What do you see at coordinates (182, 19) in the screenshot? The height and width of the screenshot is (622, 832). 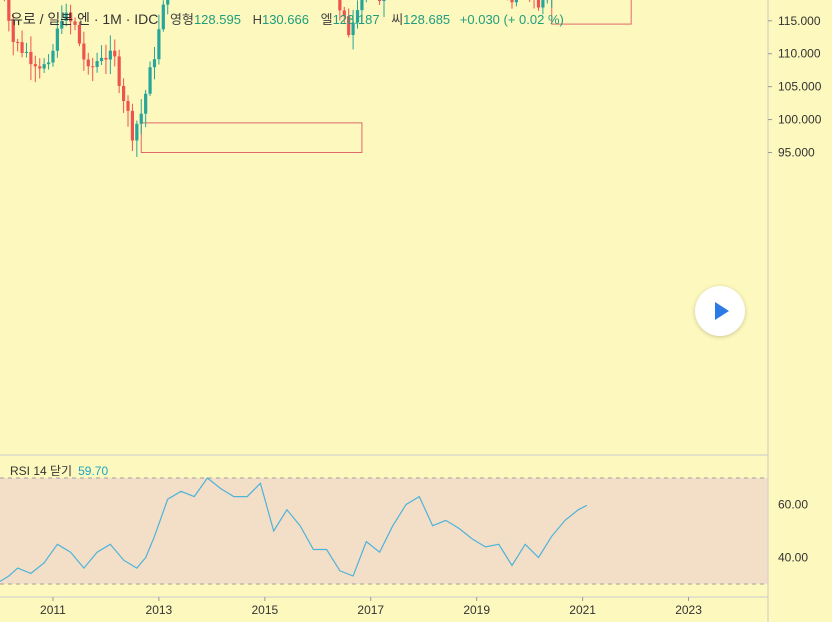 I see `open-label: 영형` at bounding box center [182, 19].